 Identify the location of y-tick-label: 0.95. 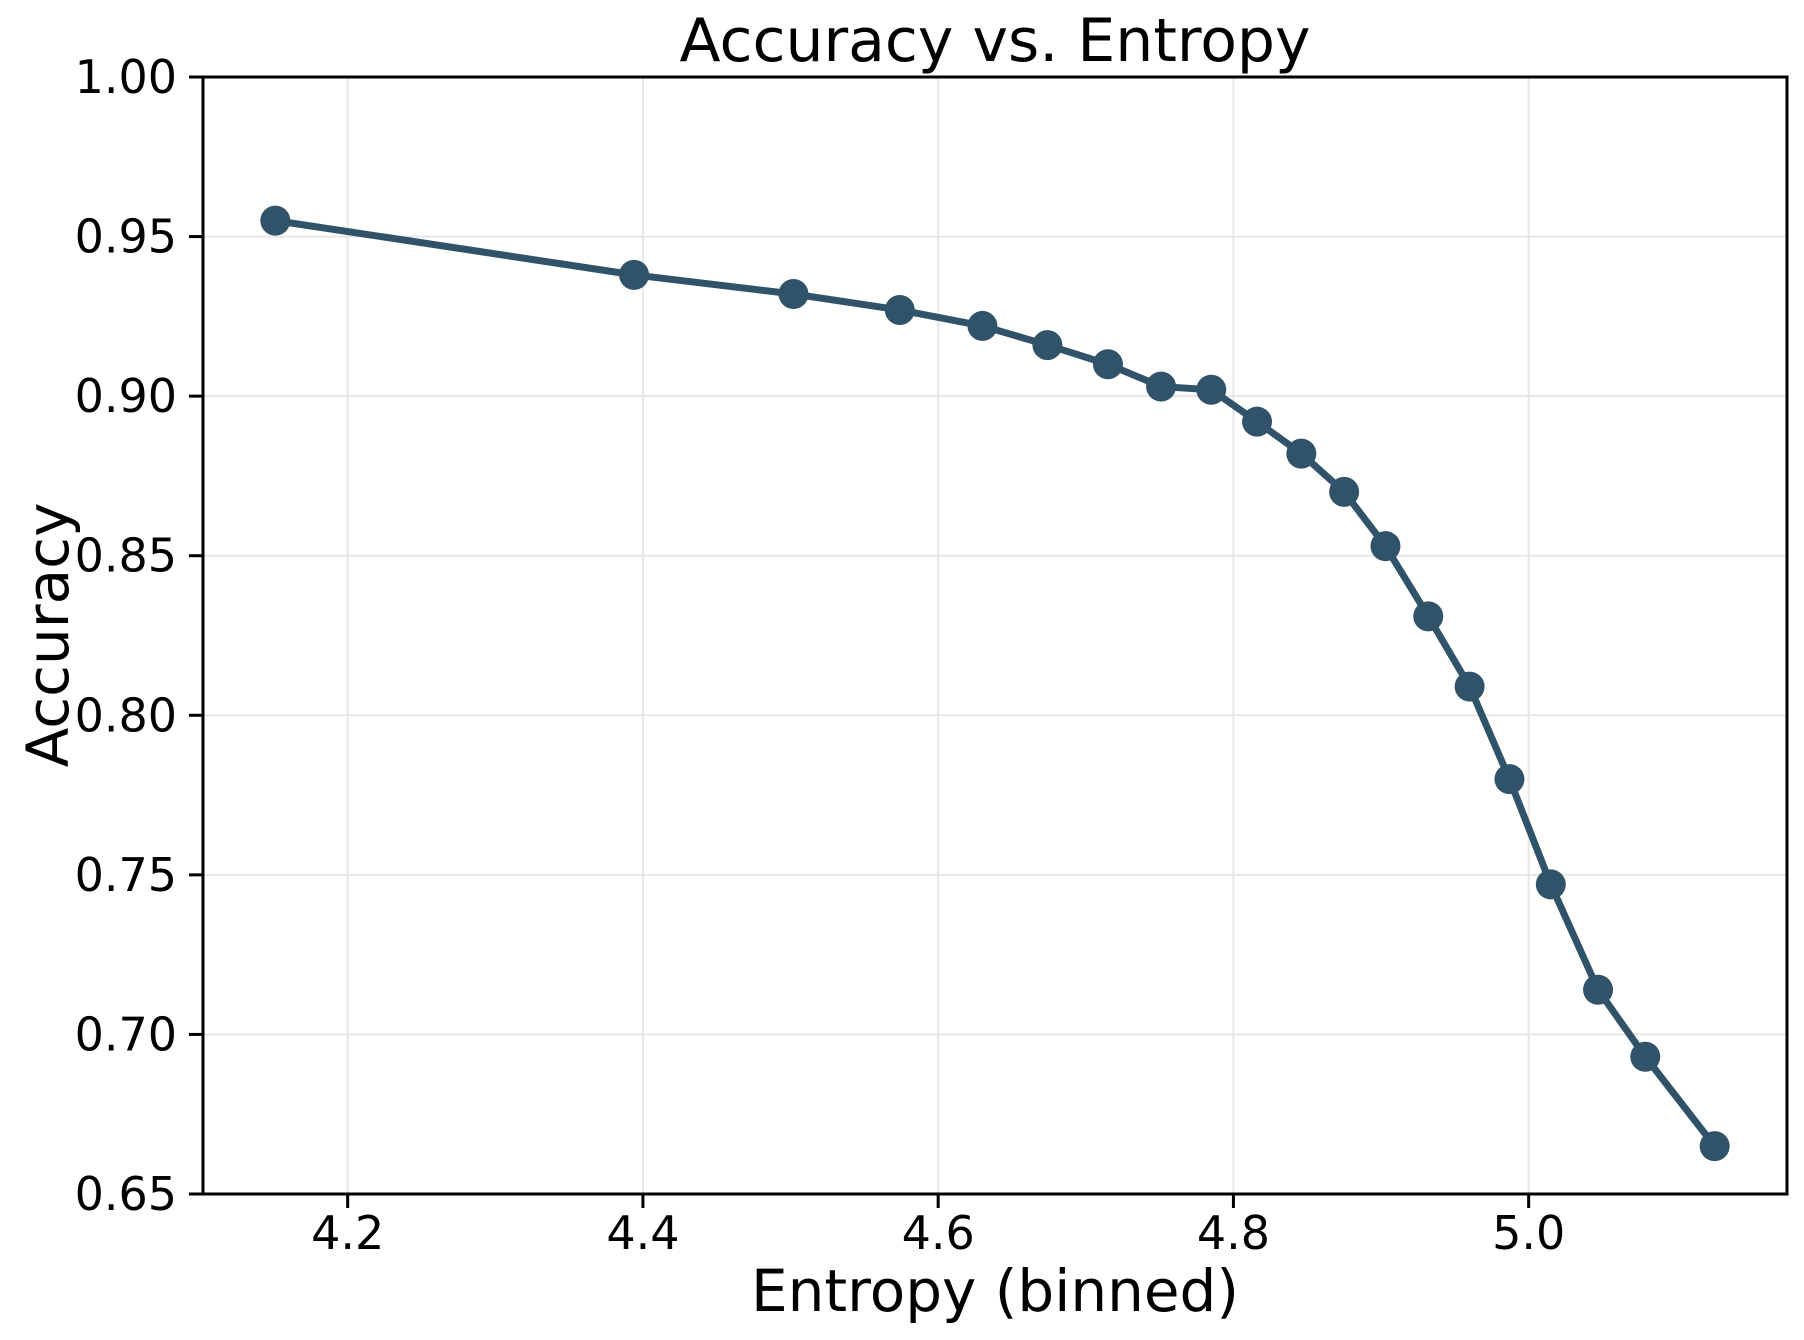
(126, 237).